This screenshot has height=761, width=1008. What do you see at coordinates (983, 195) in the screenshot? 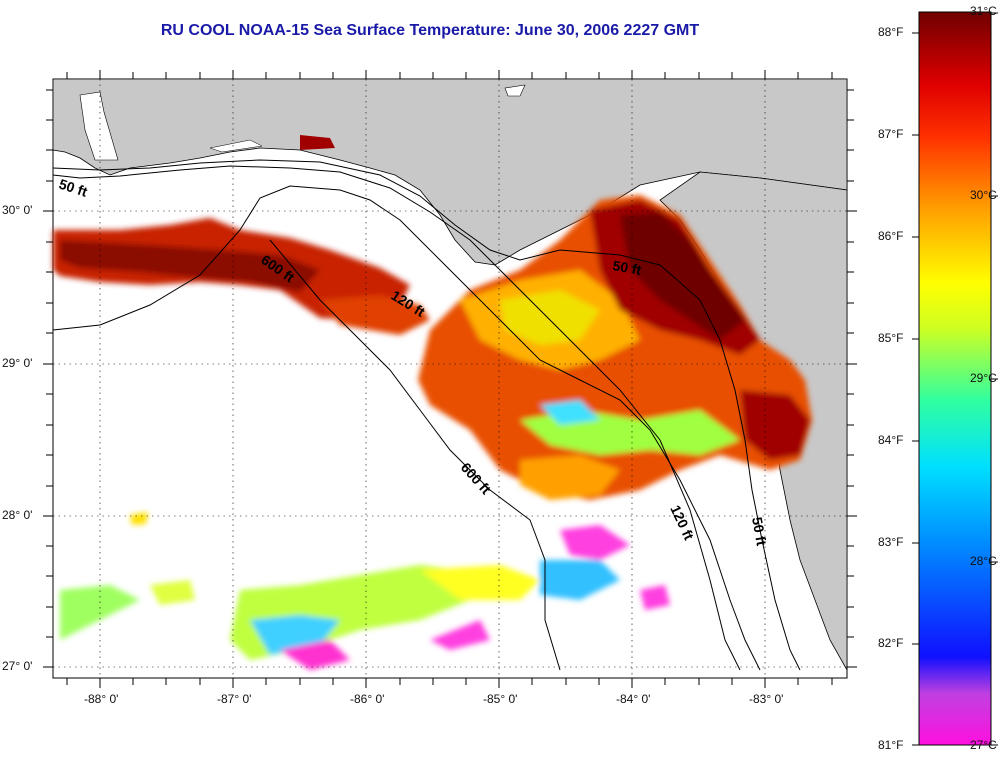
I see `cb-c-30: 30°C` at bounding box center [983, 195].